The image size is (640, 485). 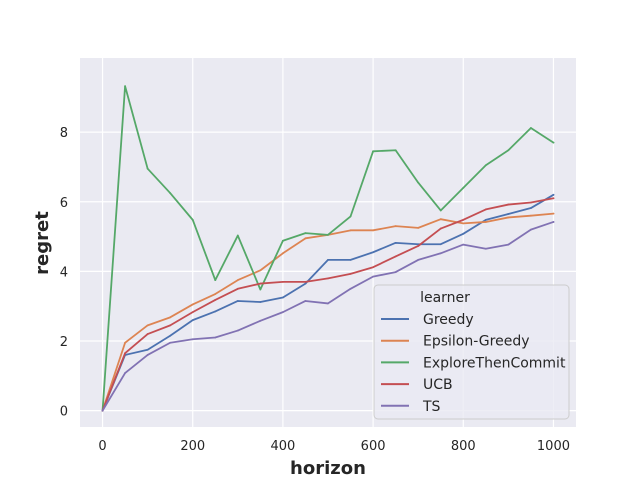 I want to click on legend-label-greedy: Greedy, so click(x=448, y=320).